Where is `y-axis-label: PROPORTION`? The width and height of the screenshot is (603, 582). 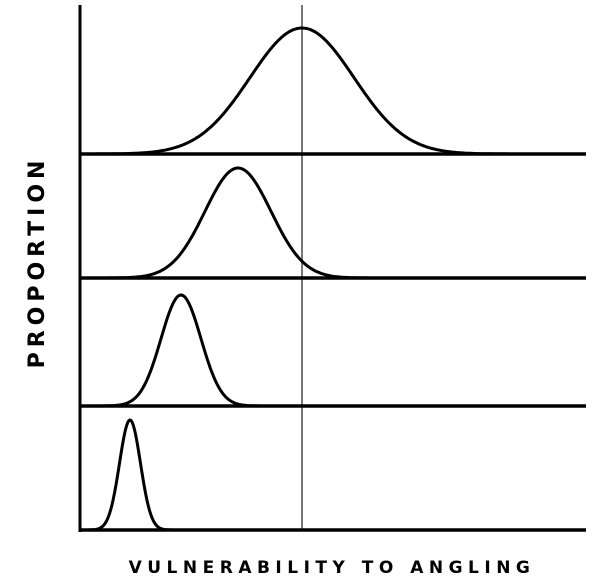 y-axis-label: PROPORTION is located at coordinates (37, 262).